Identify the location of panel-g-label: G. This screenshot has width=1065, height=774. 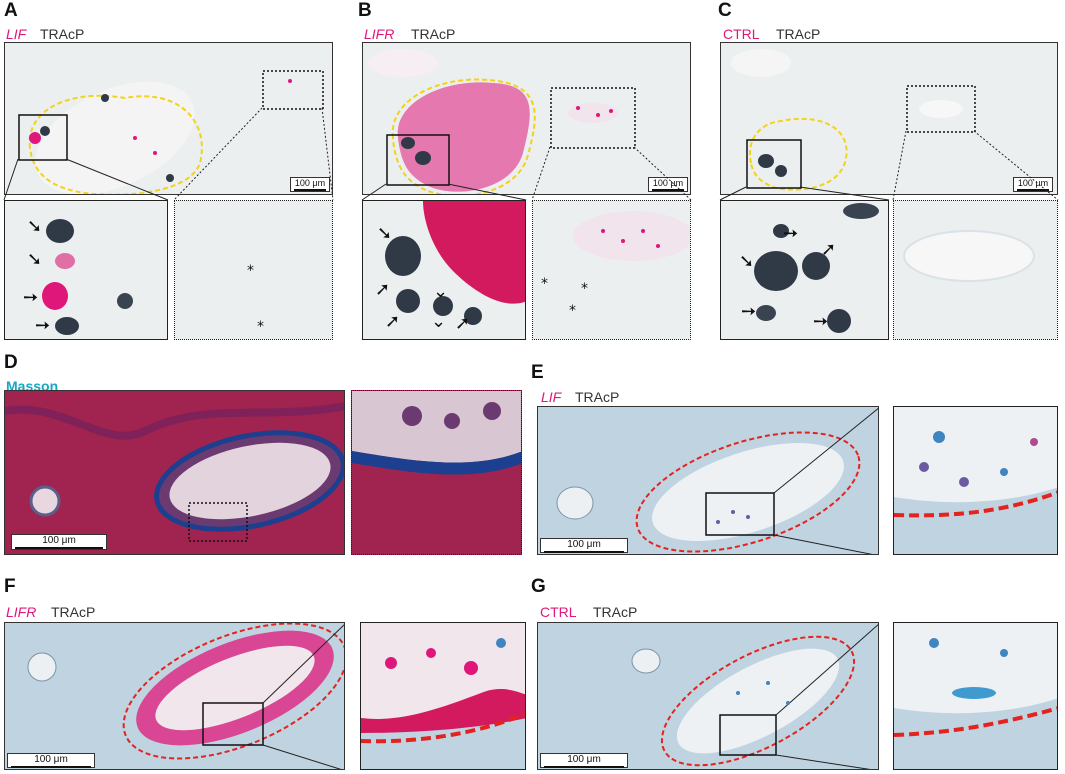
(538, 586).